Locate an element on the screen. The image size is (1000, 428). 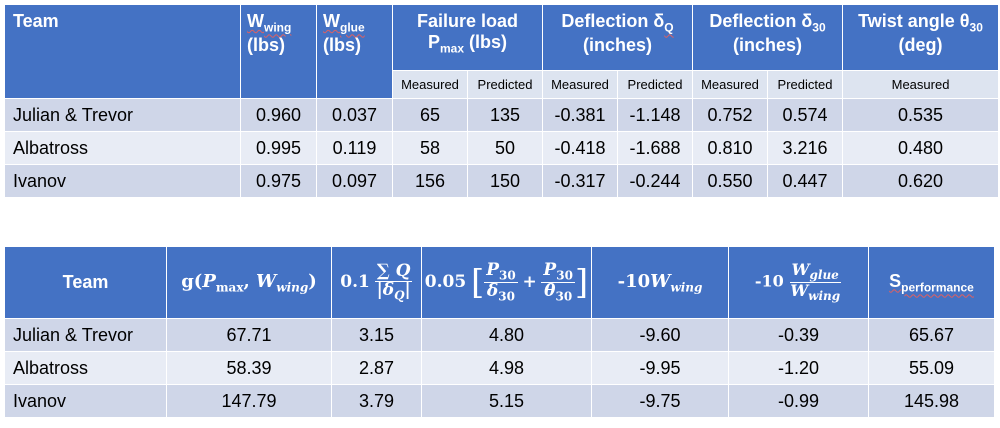
cell-glue-term: -0.99 is located at coordinates (798, 401).